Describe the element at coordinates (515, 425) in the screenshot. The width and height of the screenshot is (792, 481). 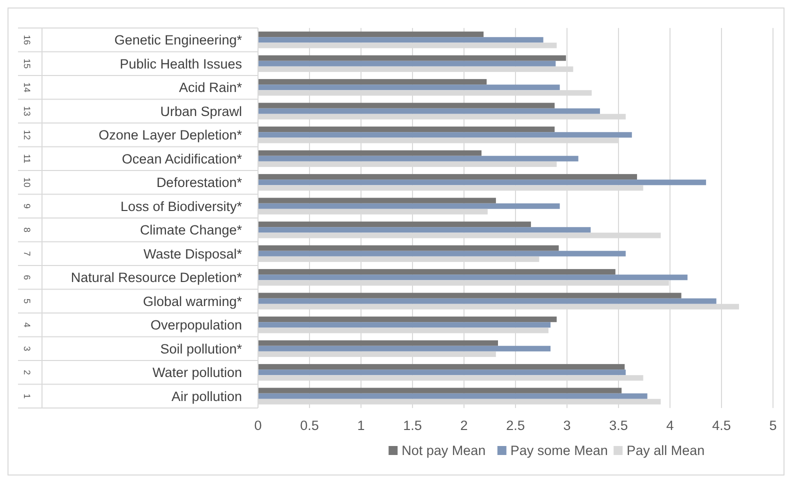
I see `x-tick-label: 2.5` at that location.